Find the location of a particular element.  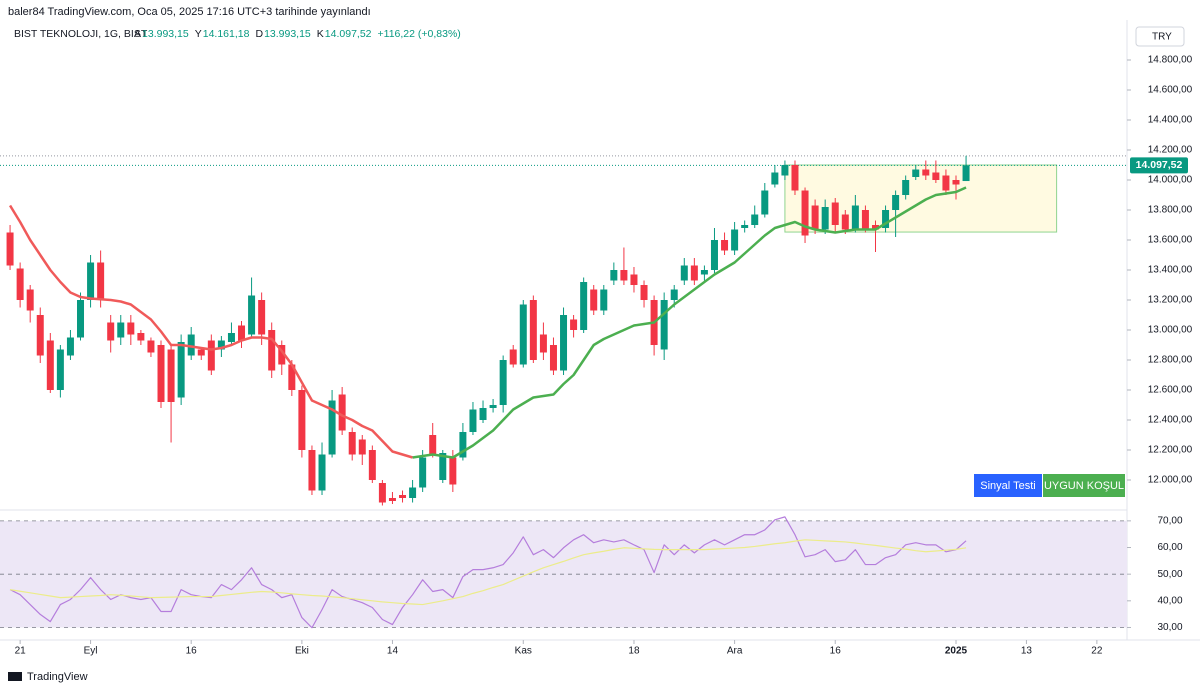

symbol-title: BIST TEKNOLOJI, 1G, BIST is located at coordinates (81, 34).